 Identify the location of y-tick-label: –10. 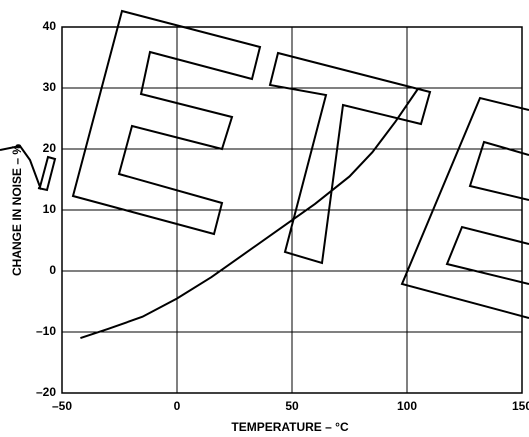
(46, 331).